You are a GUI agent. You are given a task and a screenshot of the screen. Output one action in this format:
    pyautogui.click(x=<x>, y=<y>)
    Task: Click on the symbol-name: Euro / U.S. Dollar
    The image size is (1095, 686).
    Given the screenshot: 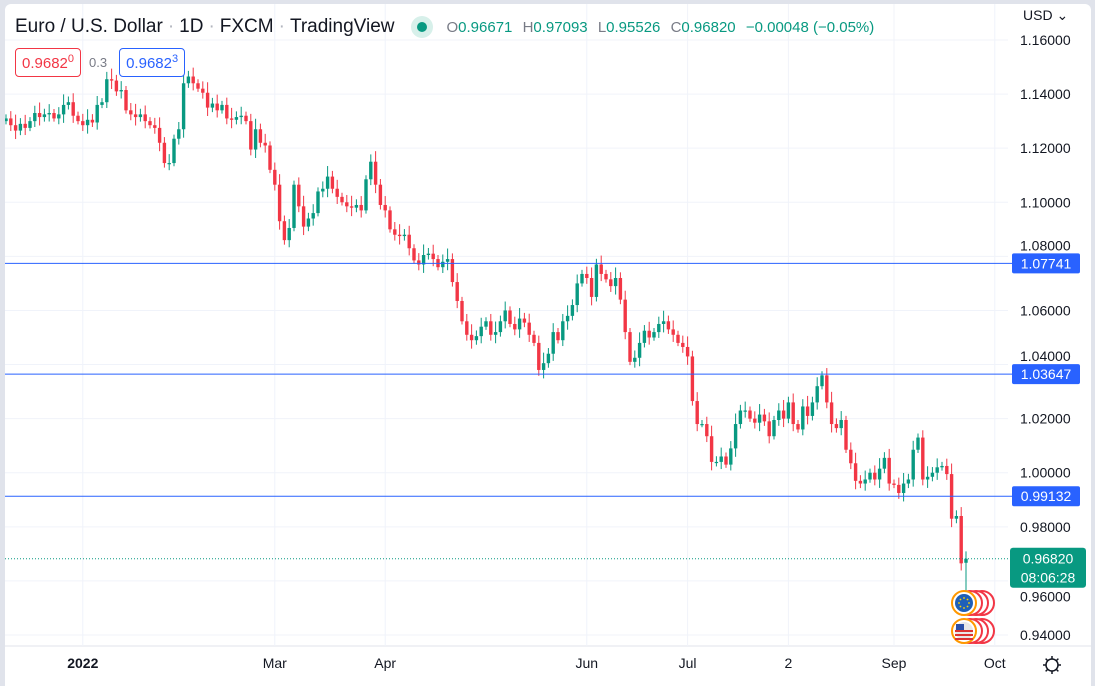 What is the action you would take?
    pyautogui.click(x=89, y=26)
    